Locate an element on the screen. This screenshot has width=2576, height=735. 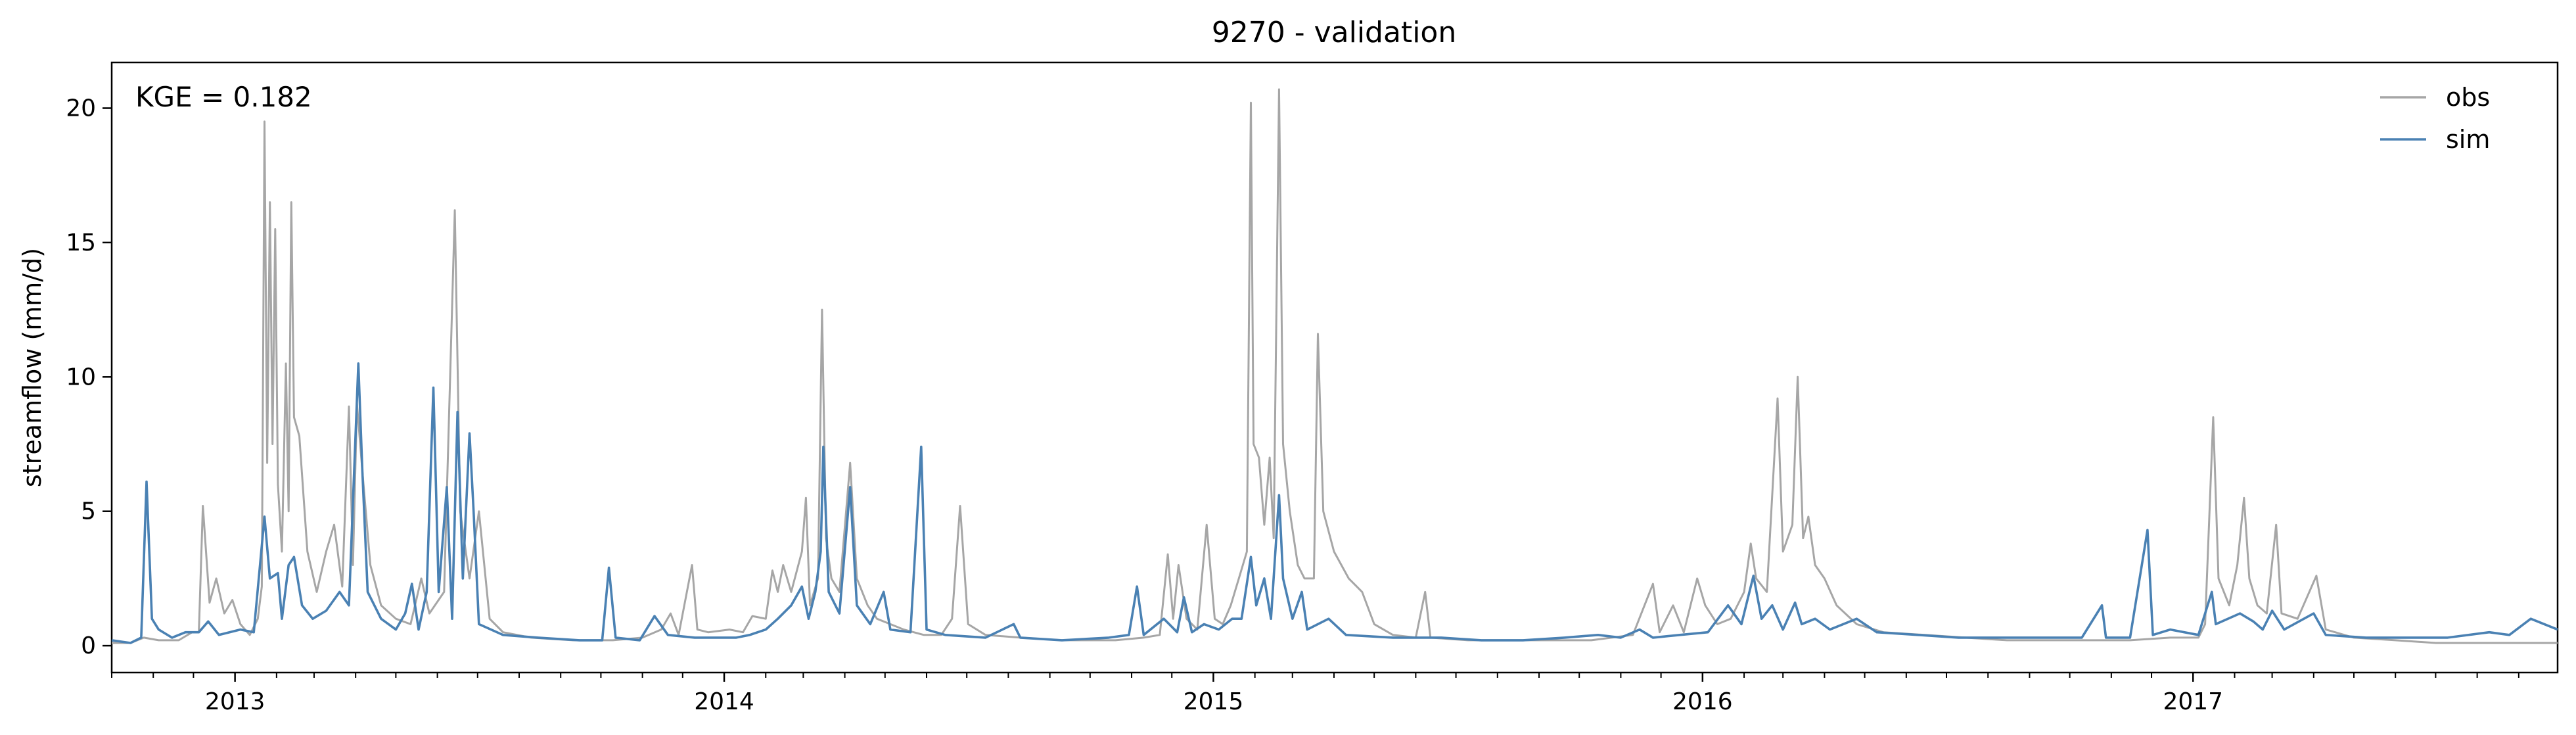
y-tick-label: 5 is located at coordinates (89, 511).